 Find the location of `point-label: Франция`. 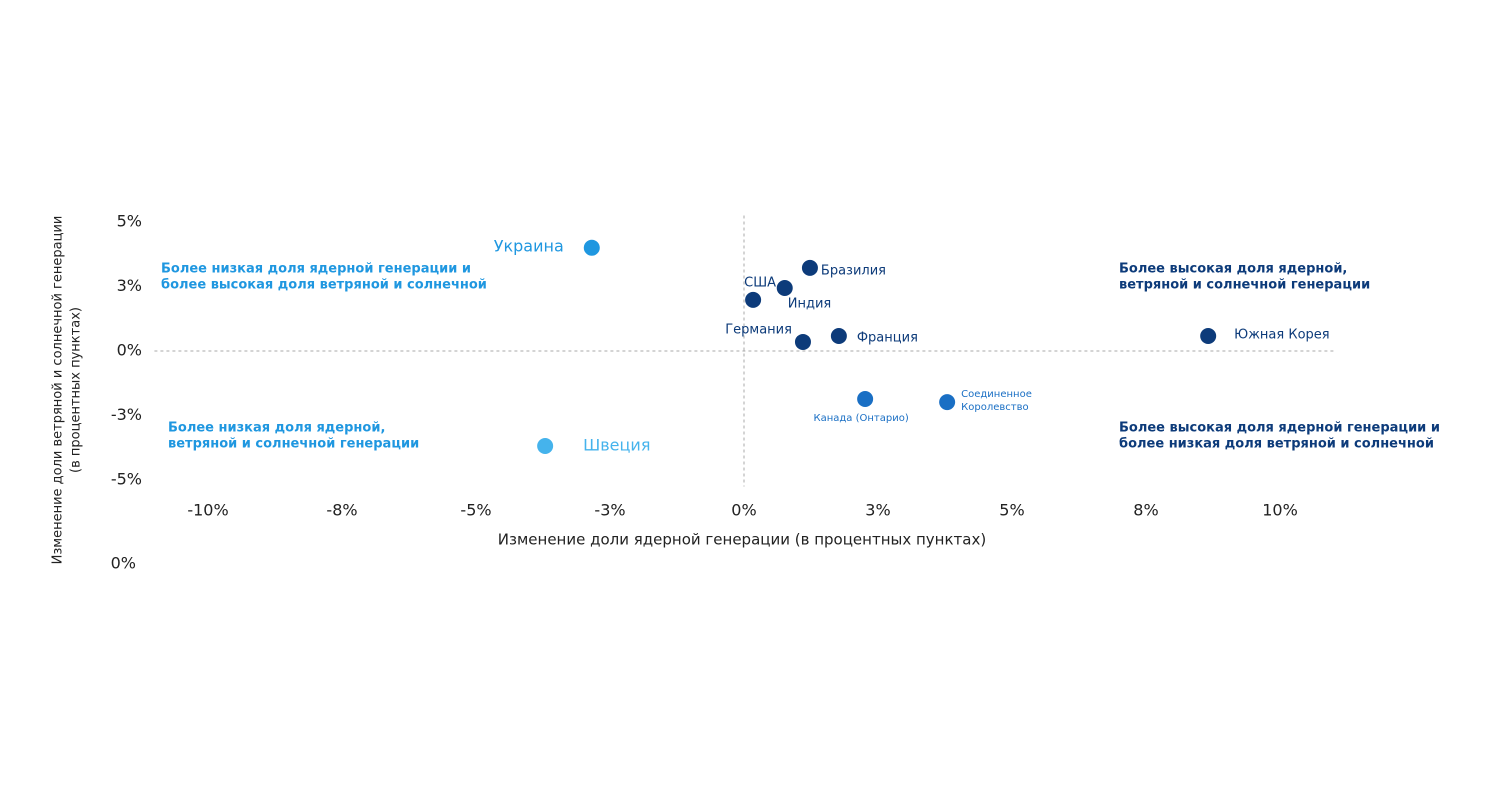

point-label: Франция is located at coordinates (887, 338).